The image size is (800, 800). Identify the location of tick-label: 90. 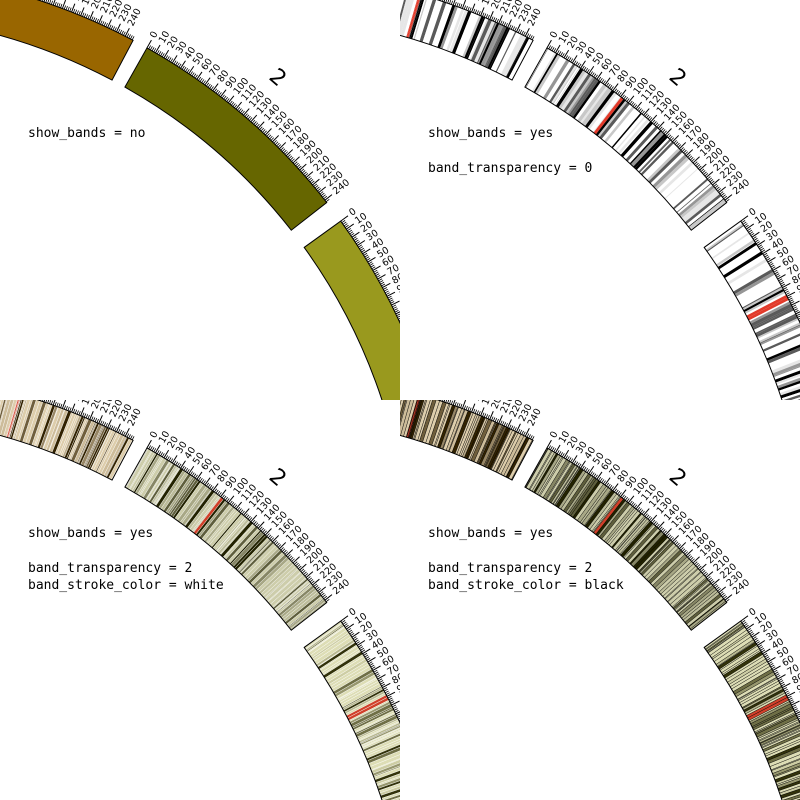
(797, 687).